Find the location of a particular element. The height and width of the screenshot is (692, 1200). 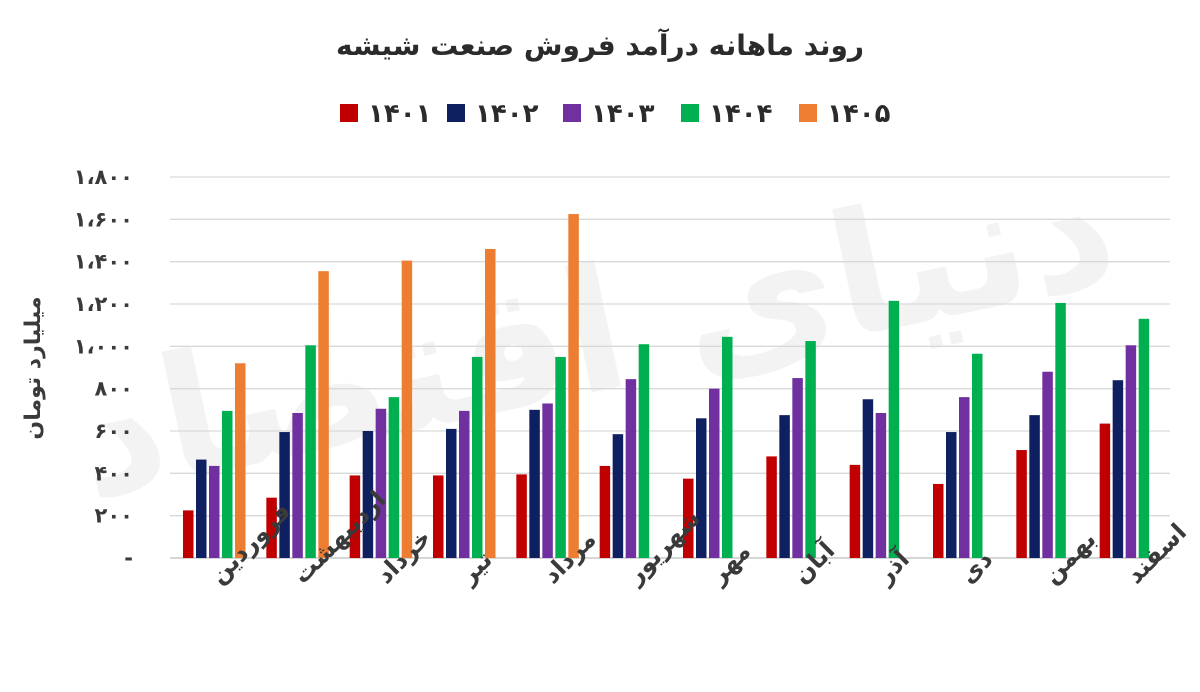

y-tick-label: ۸۰۰ is located at coordinates (114, 389).